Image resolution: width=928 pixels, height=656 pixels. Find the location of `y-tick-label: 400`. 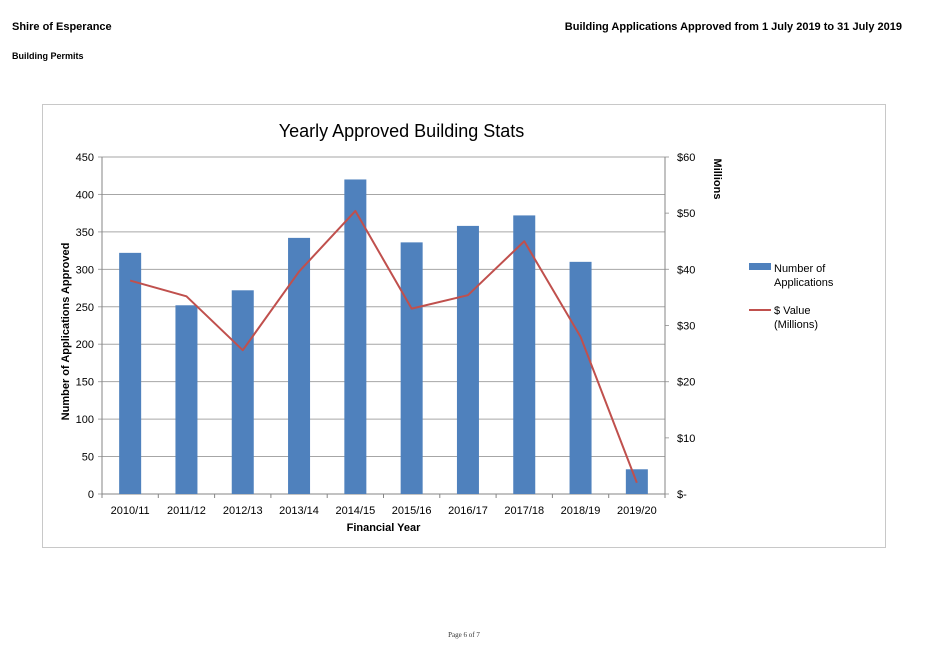

y-tick-label: 400 is located at coordinates (85, 195).